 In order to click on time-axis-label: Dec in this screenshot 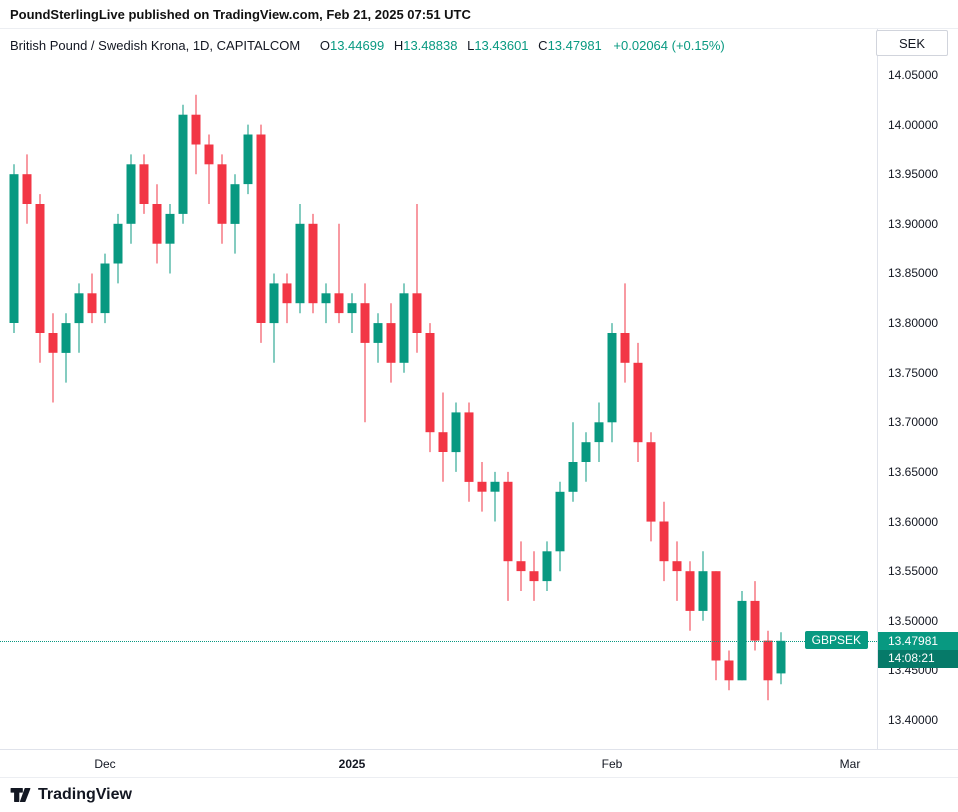, I will do `click(105, 764)`.